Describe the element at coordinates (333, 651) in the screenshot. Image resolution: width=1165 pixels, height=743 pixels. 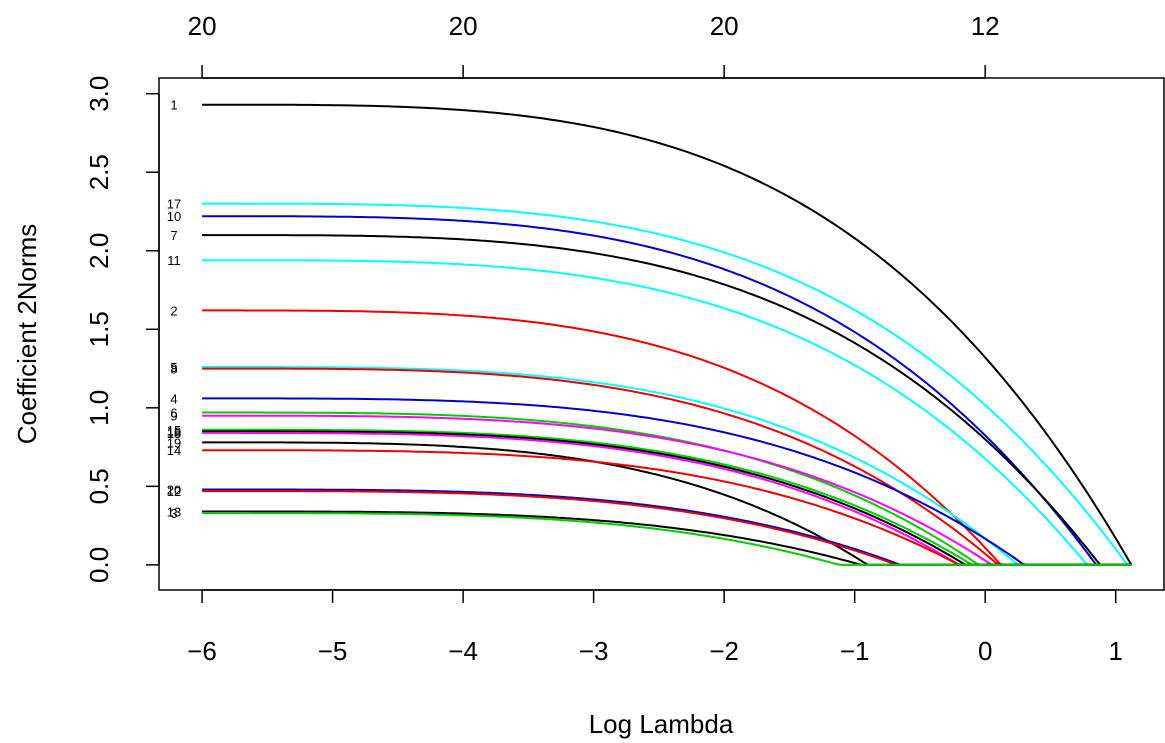
I see `x-tick-label: −5` at that location.